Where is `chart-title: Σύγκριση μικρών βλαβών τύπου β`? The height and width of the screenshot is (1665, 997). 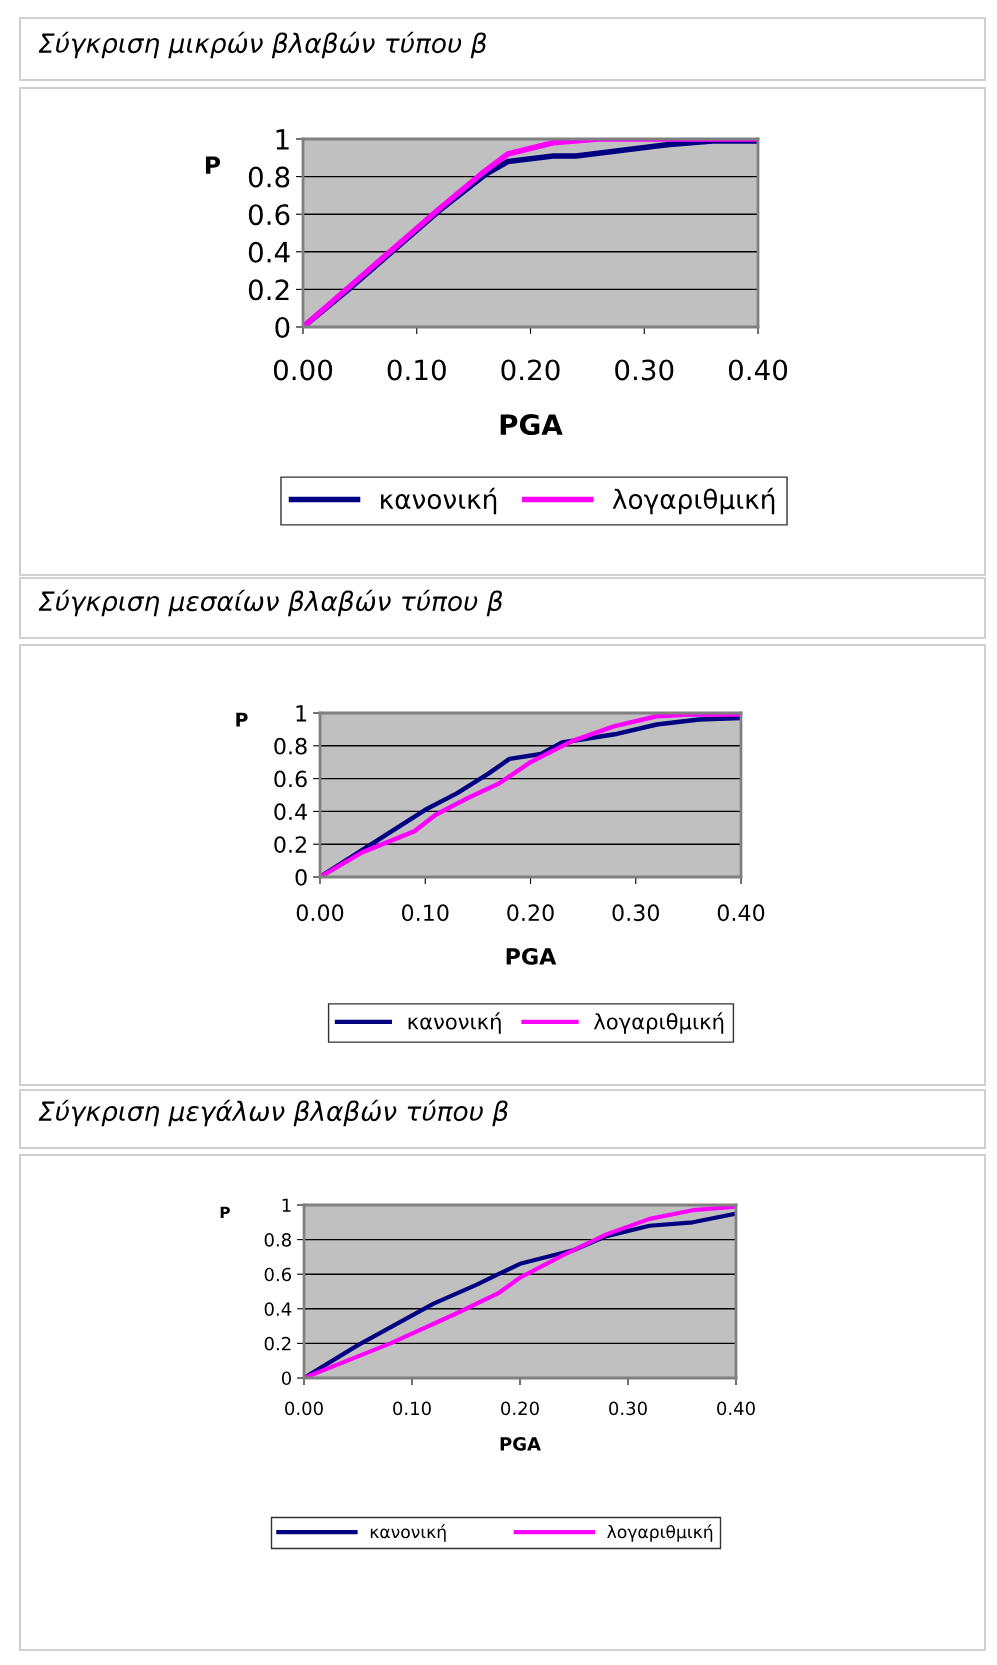
chart-title: Σύγκριση μικρών βλαβών τύπου β is located at coordinates (262, 45).